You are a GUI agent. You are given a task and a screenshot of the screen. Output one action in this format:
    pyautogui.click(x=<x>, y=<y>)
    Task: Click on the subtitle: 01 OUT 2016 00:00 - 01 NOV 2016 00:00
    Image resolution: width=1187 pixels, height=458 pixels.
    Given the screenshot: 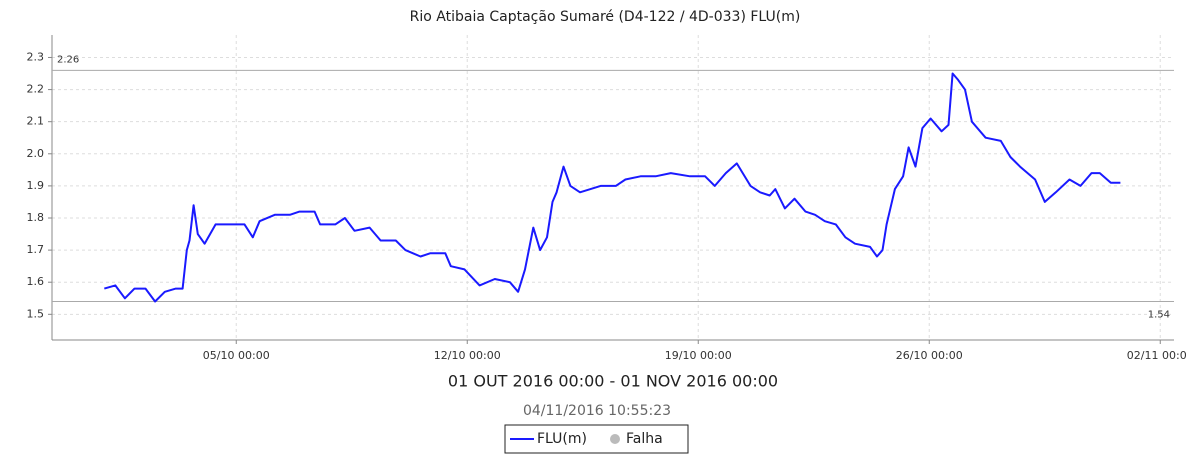 What is the action you would take?
    pyautogui.click(x=613, y=381)
    